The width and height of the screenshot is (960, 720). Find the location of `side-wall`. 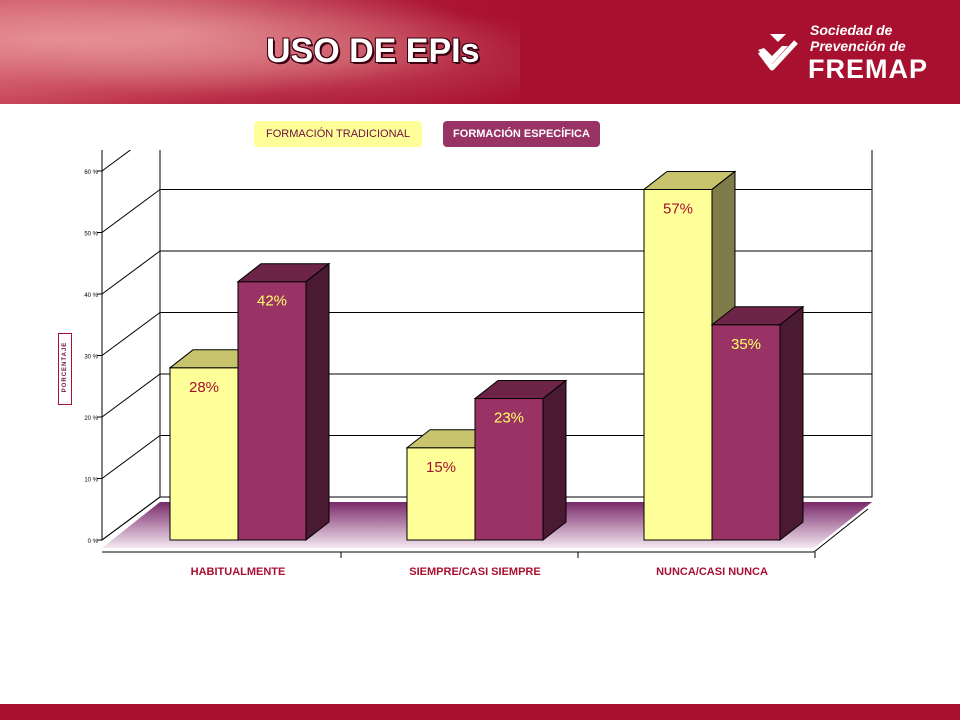

side-wall is located at coordinates (131, 345).